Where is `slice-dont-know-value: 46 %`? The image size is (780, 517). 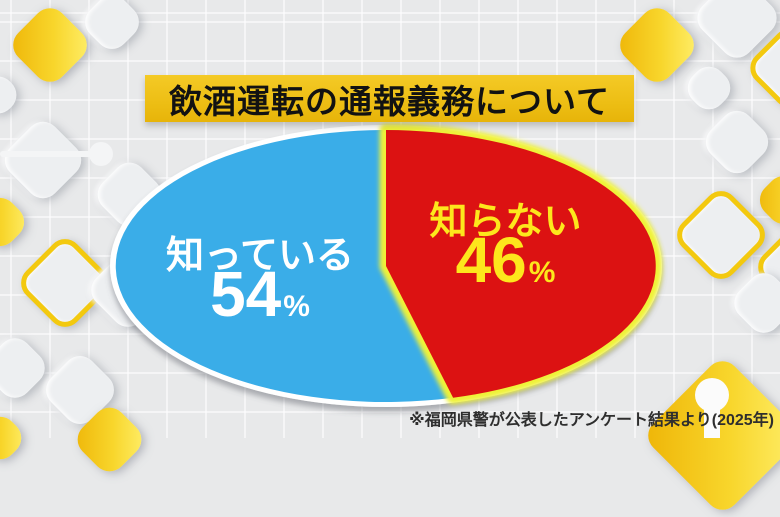 slice-dont-know-value: 46 % is located at coordinates (505, 260).